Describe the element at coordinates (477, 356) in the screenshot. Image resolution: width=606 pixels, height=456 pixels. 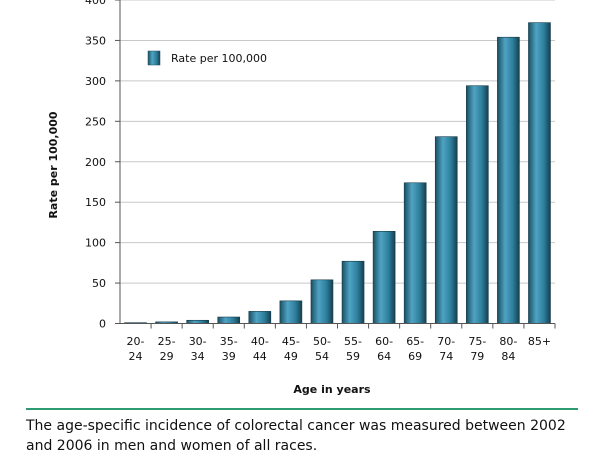
I see `x-tick-label: 79` at that location.